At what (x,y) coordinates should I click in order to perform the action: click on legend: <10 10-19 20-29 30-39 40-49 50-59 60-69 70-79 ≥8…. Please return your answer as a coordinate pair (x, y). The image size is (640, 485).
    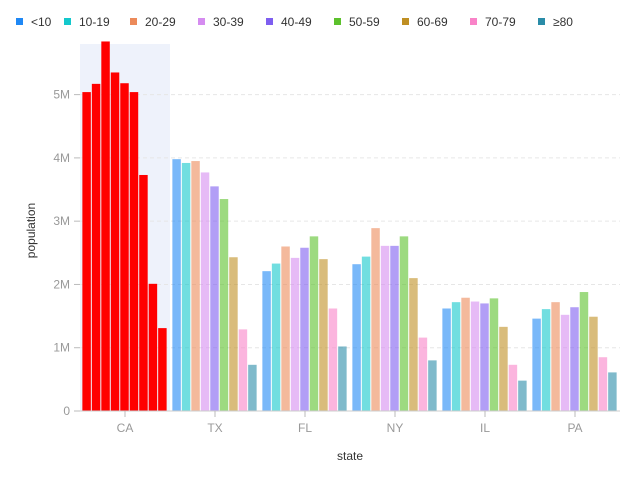
    Looking at the image, I should click on (294, 22).